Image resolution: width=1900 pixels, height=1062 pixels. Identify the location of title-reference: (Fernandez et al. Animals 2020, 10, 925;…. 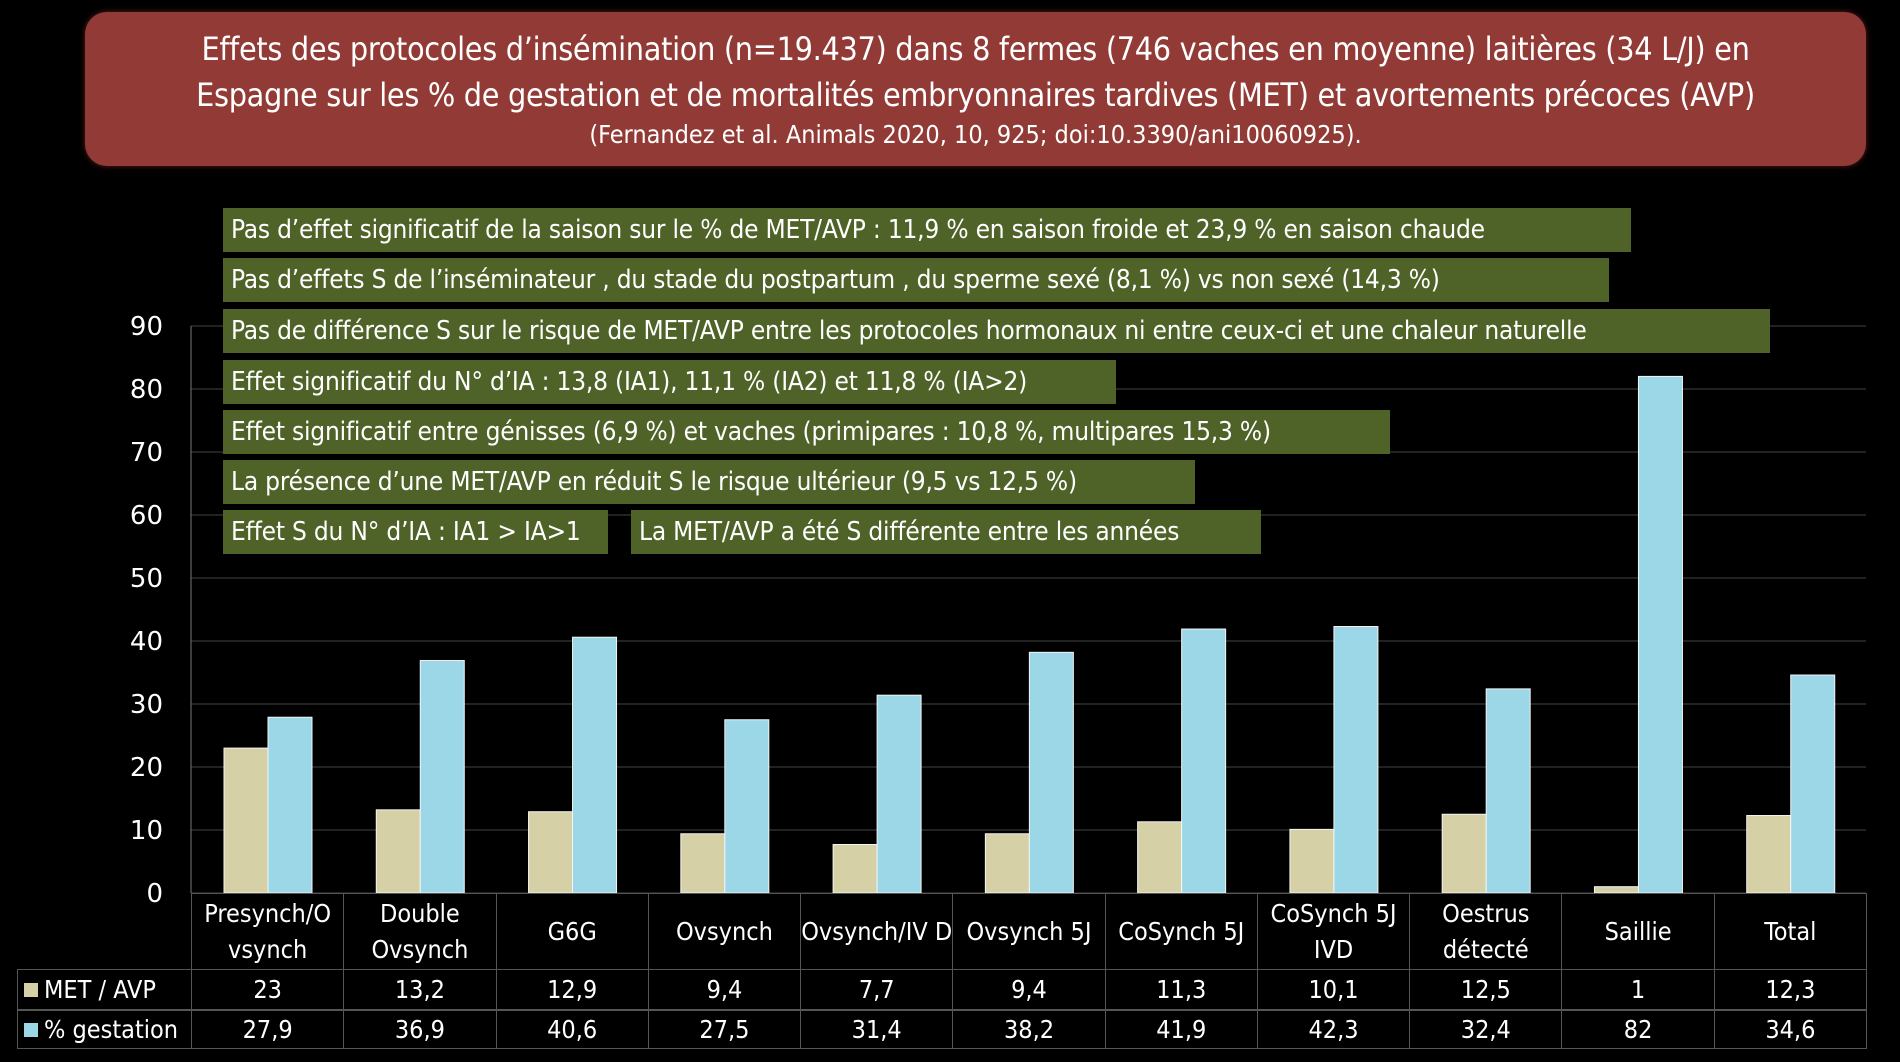
(975, 134).